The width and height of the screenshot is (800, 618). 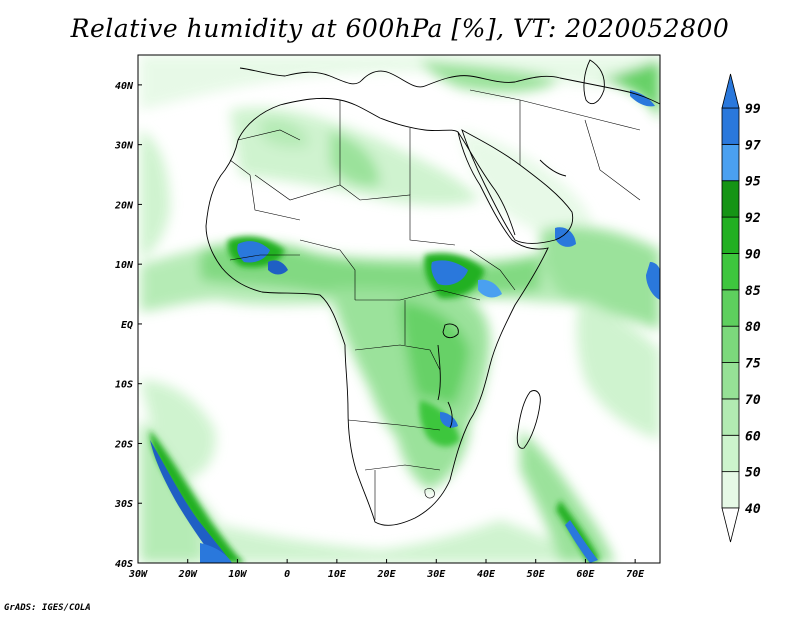 I want to click on colorbar-label: 60, so click(x=753, y=436).